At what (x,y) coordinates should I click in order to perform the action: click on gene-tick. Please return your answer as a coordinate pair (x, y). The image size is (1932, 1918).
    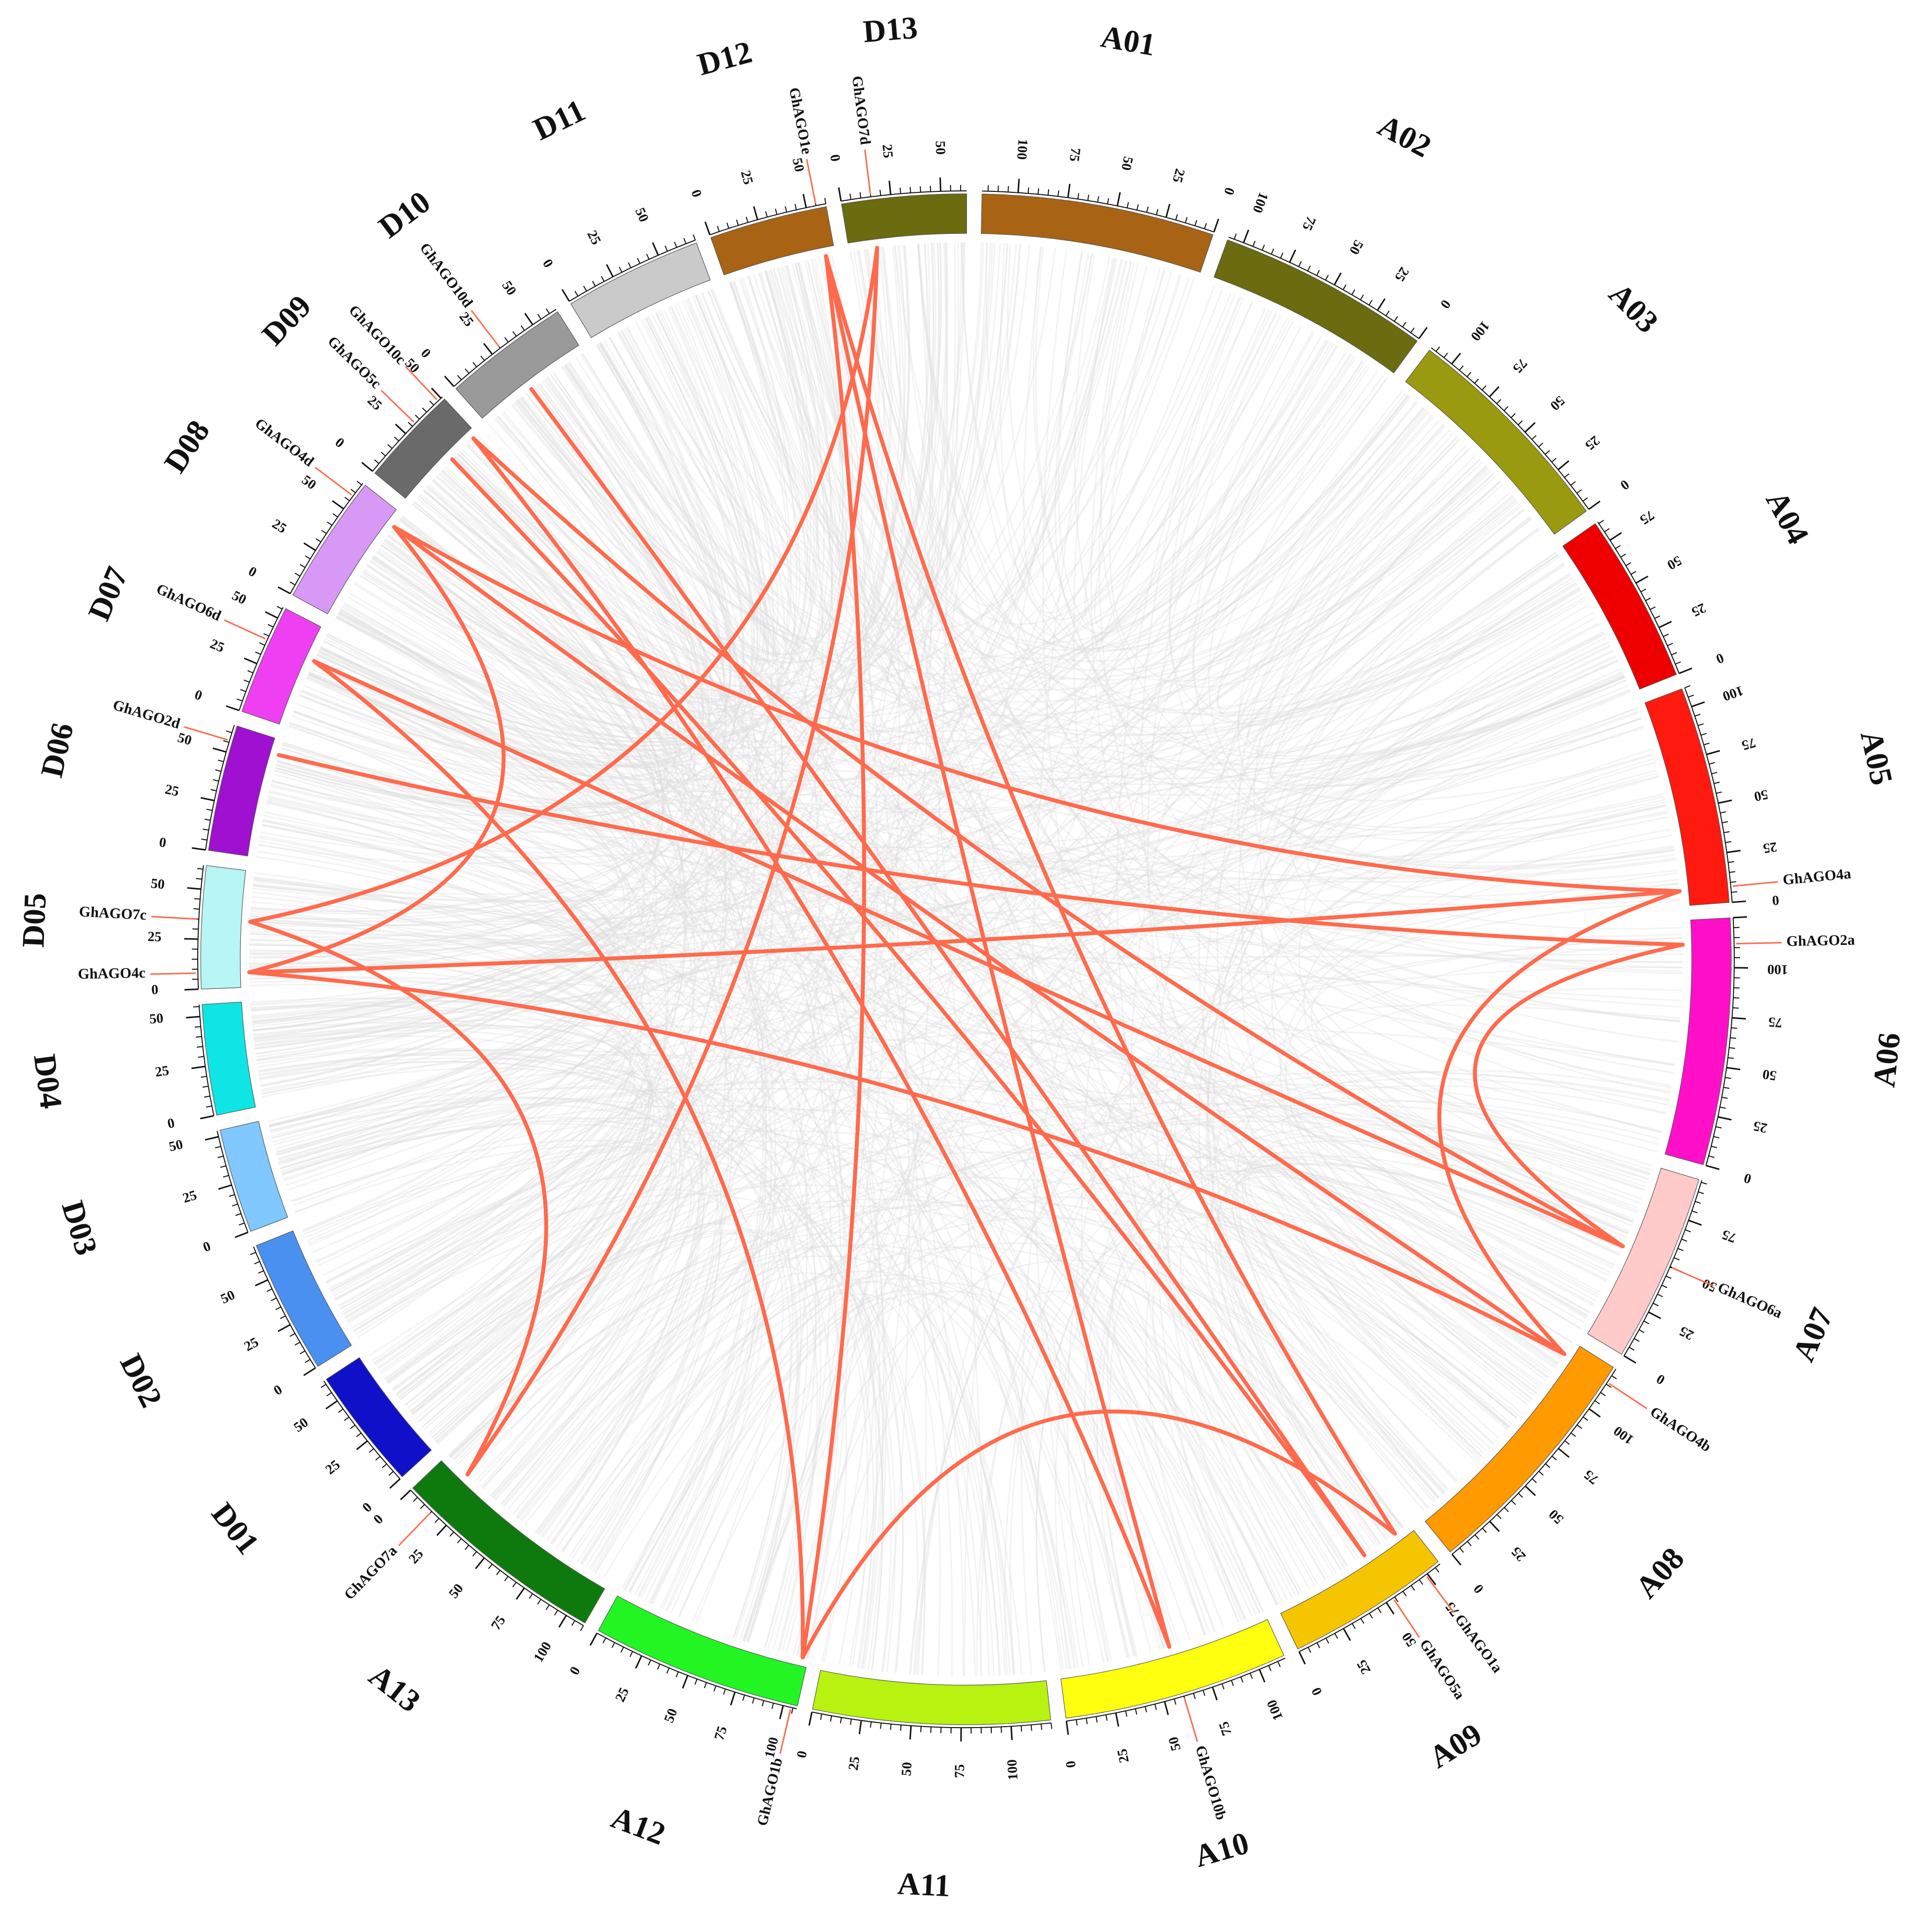
    Looking at the image, I should click on (1406, 1618).